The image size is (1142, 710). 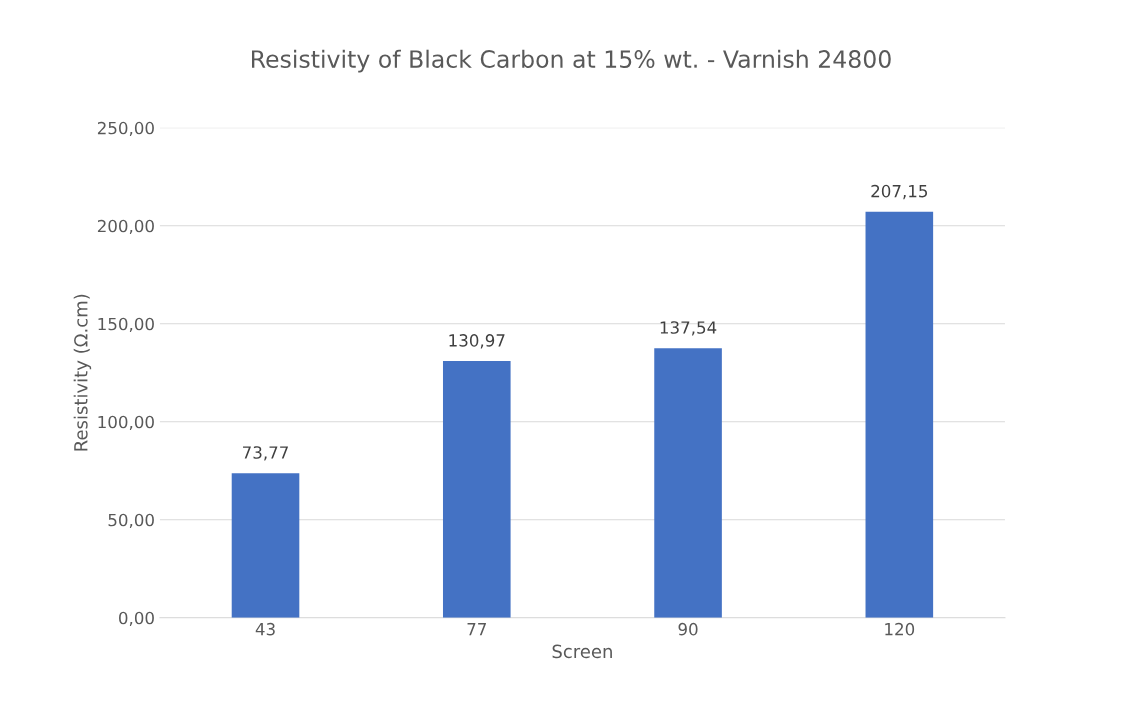 I want to click on x-tick-label: 43, so click(x=265, y=629).